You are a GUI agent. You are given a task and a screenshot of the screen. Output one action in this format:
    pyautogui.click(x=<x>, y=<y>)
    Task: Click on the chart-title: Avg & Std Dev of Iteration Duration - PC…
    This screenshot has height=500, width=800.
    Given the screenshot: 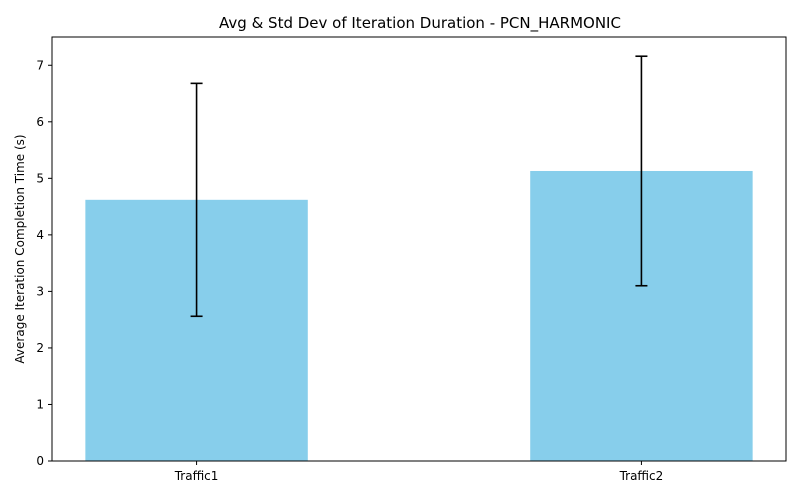 What is the action you would take?
    pyautogui.click(x=420, y=23)
    